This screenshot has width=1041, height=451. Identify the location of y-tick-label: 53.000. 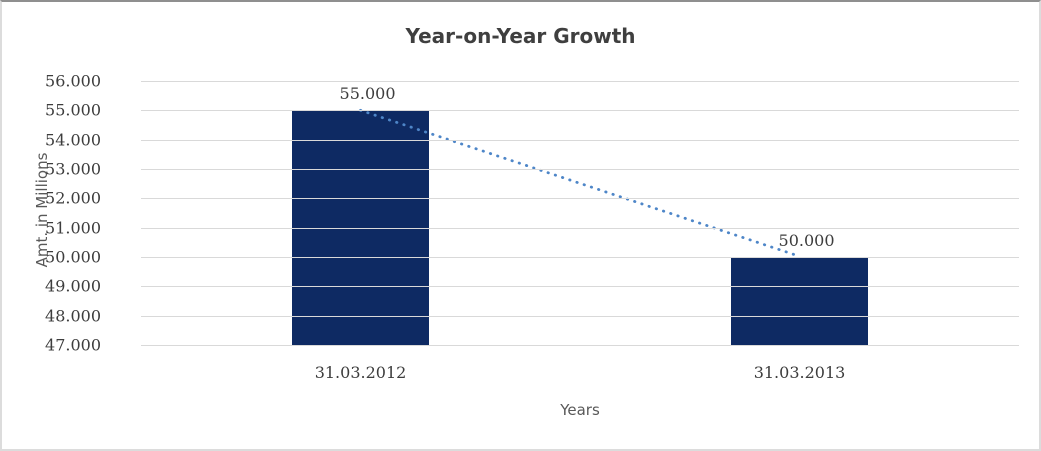
(73, 169).